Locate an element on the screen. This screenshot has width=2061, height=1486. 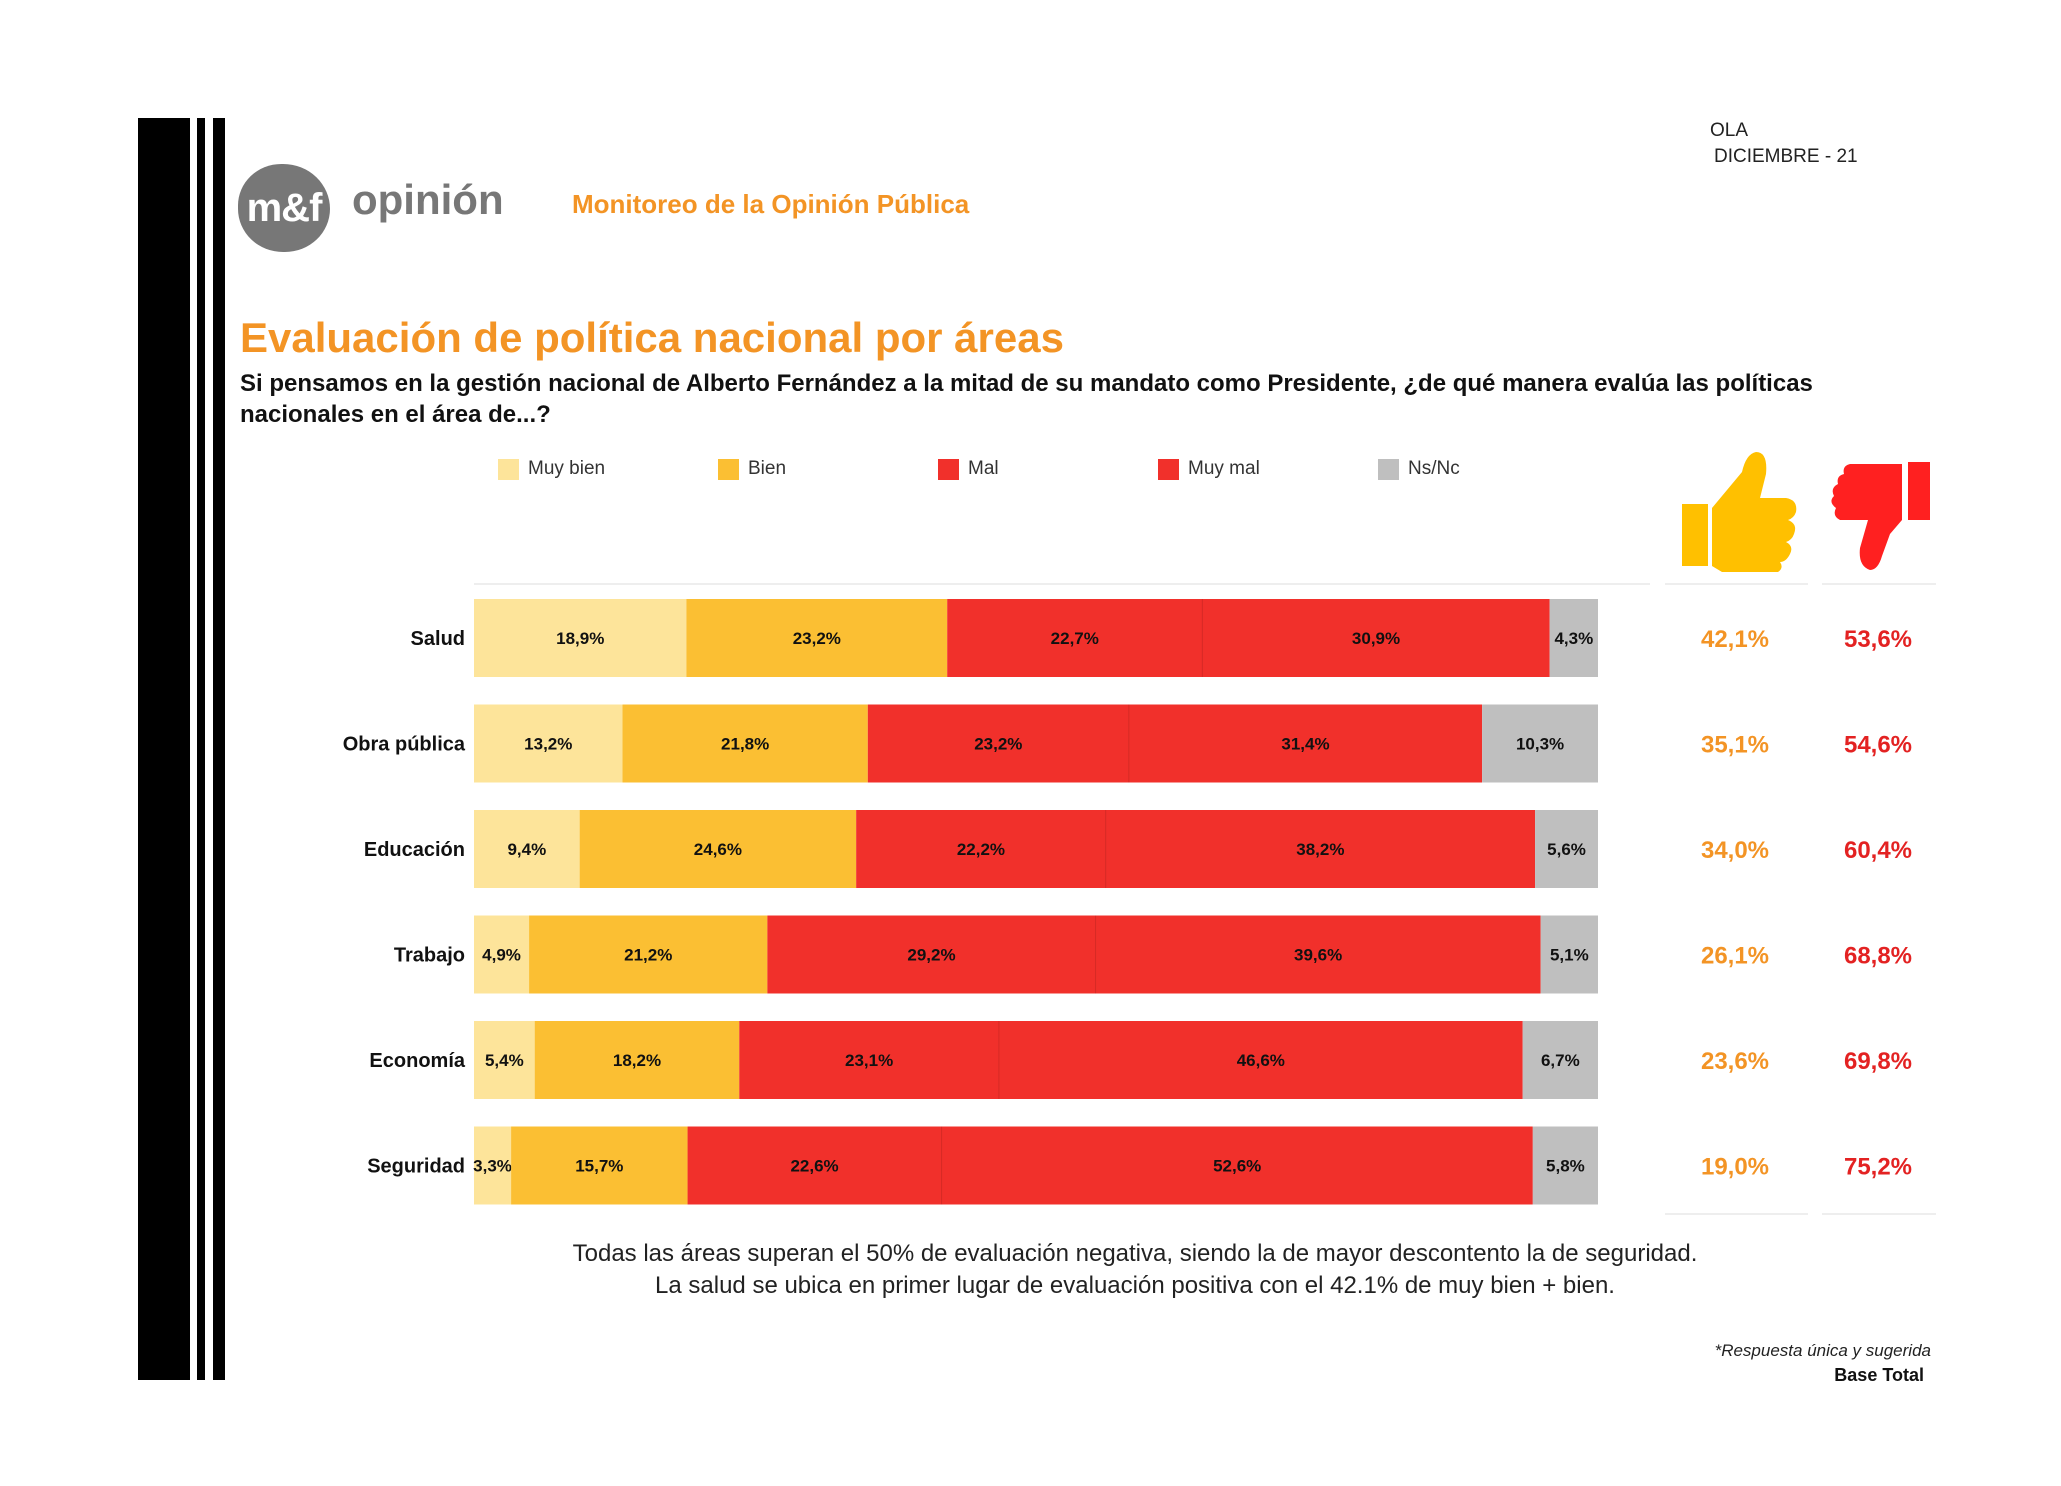
category-label-obra-publica: Obra pública is located at coordinates (404, 745).